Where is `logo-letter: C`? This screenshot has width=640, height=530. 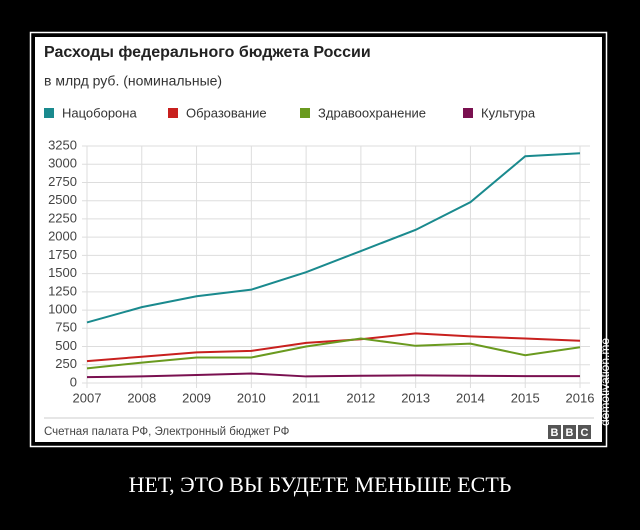 logo-letter: C is located at coordinates (585, 433).